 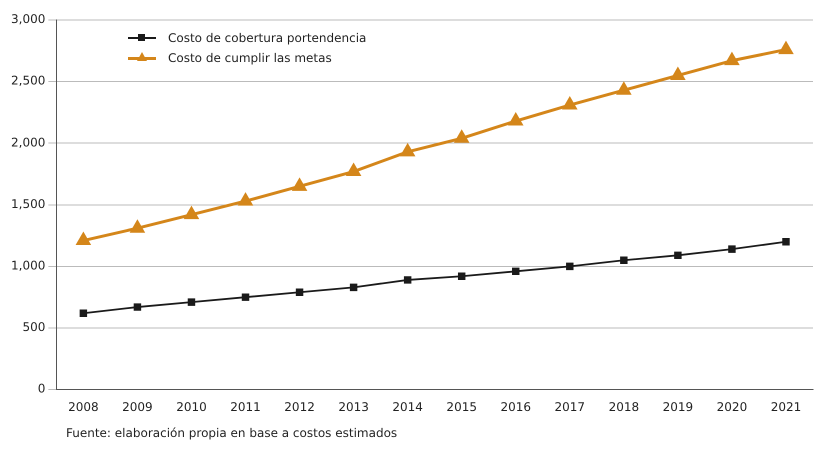 What do you see at coordinates (137, 407) in the screenshot?
I see `x-tick-label: 2009` at bounding box center [137, 407].